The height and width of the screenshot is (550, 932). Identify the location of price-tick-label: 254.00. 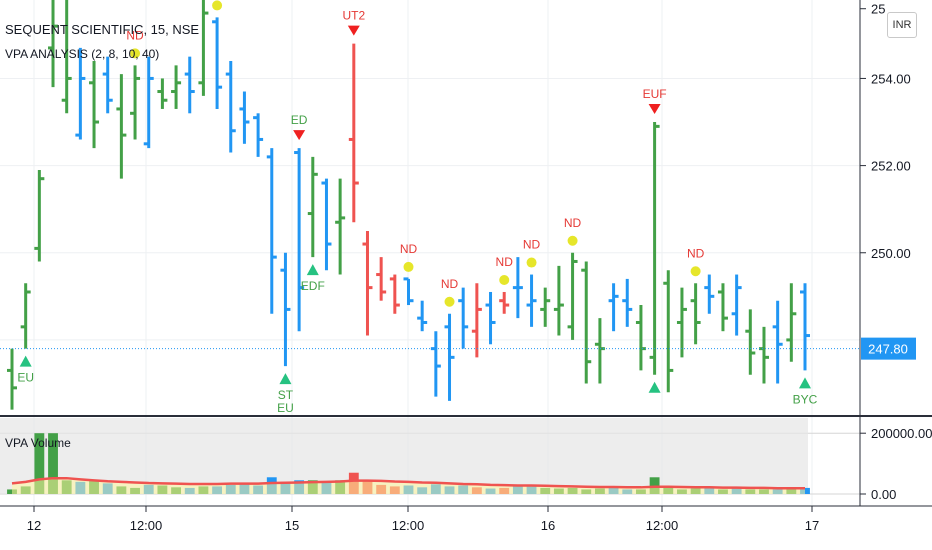
(891, 78).